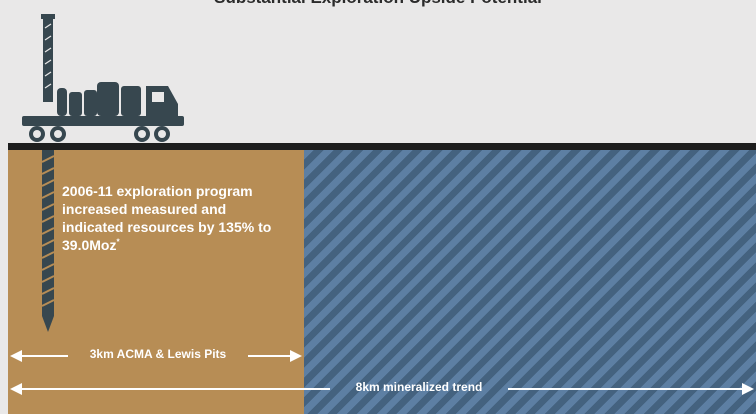 The width and height of the screenshot is (756, 414). I want to click on trend-length-label: 8km mineralized trend, so click(419, 387).